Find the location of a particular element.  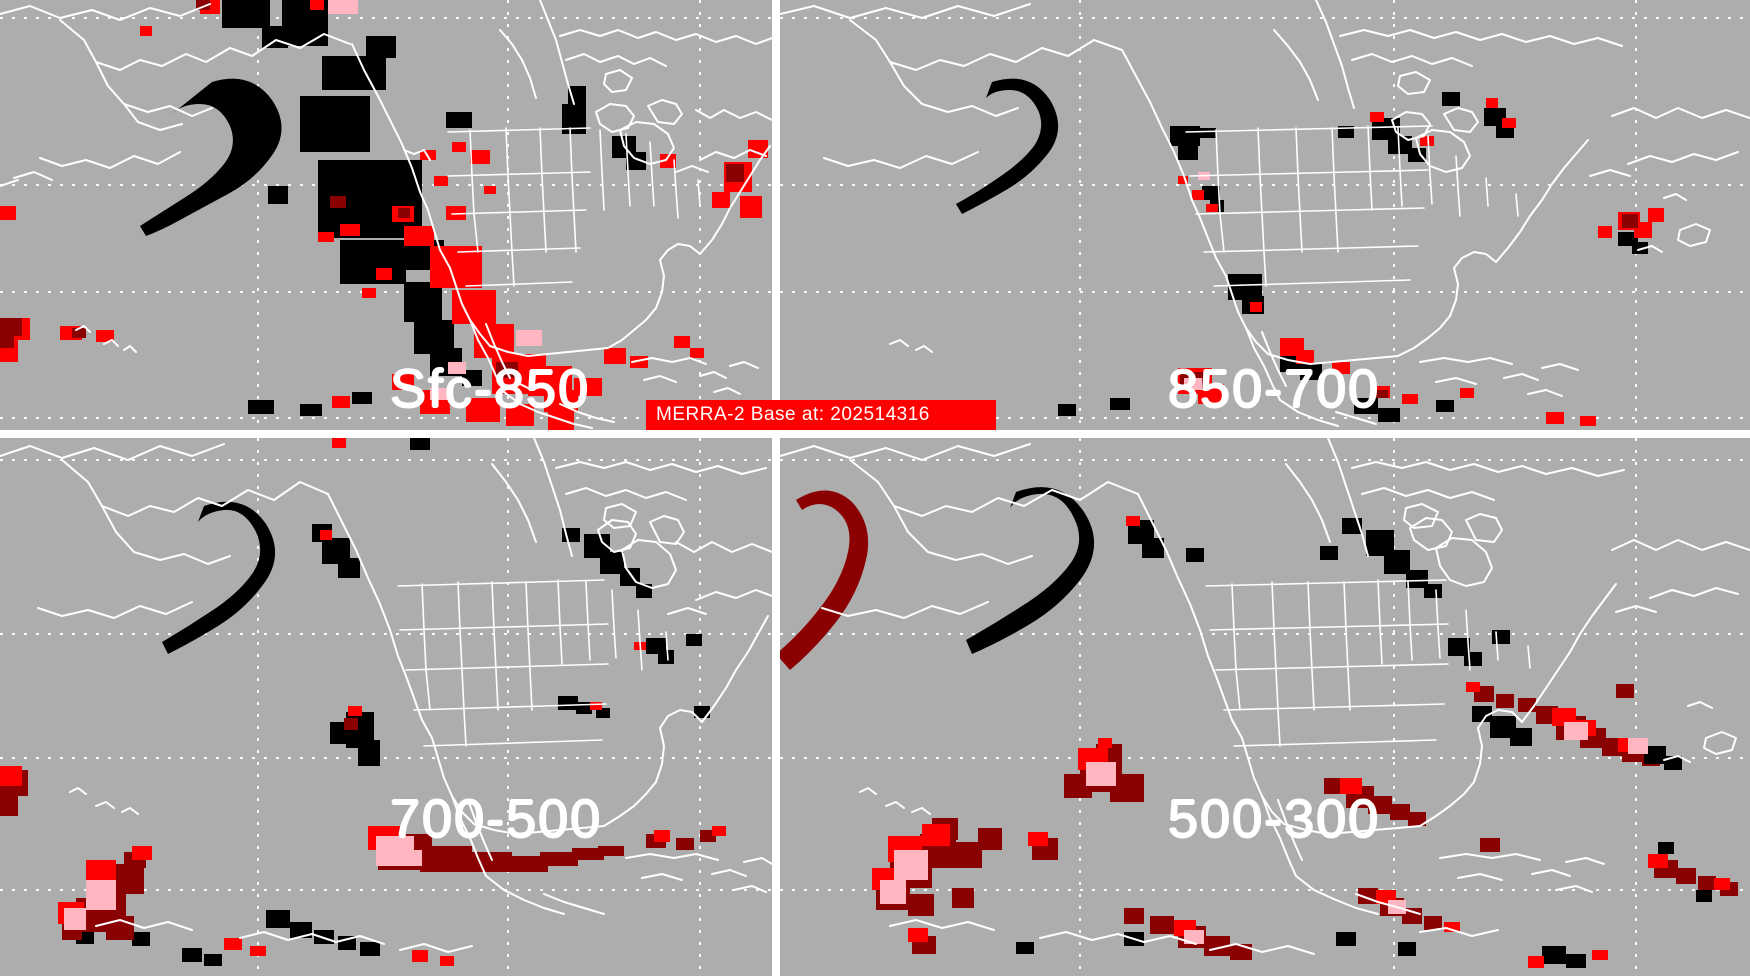

base-time-banner: MERRA-2 Base at: 202514316 is located at coordinates (821, 415).